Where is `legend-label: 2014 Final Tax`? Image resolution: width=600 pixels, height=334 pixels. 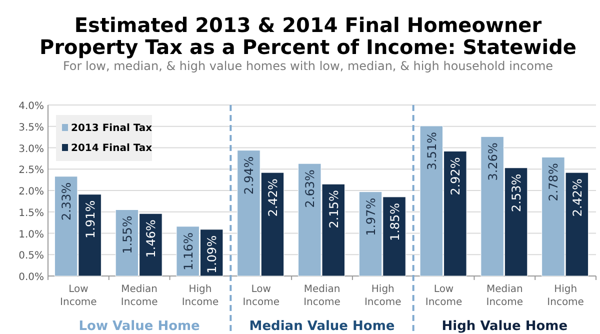
legend-label: 2014 Final Tax is located at coordinates (112, 148).